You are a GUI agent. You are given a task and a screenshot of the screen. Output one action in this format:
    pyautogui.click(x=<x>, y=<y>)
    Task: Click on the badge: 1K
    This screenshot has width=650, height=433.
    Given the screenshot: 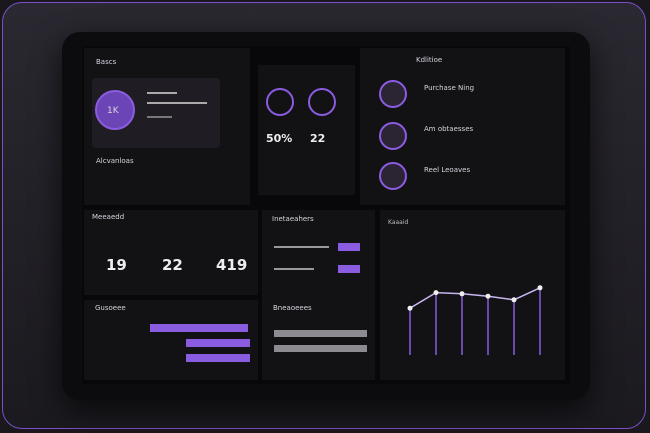 What is the action you would take?
    pyautogui.click(x=113, y=111)
    